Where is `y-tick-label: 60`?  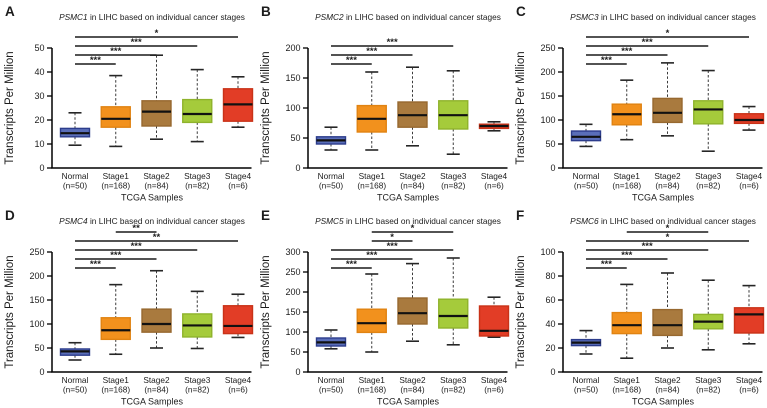 y-tick-label: 60 is located at coordinates (551, 300).